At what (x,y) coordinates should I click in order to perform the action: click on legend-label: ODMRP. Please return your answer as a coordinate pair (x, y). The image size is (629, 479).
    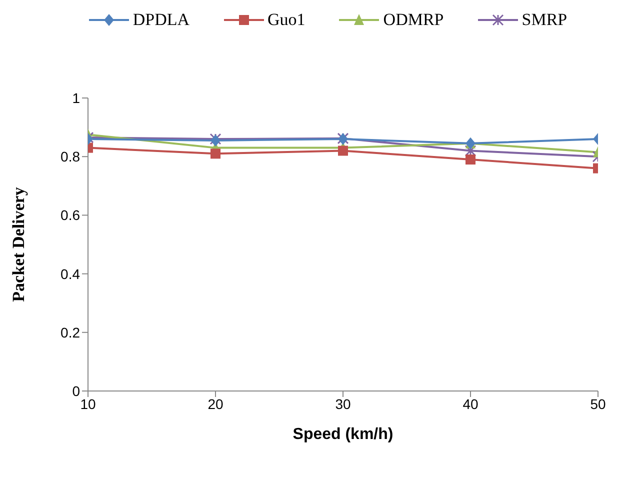
    Looking at the image, I should click on (413, 20).